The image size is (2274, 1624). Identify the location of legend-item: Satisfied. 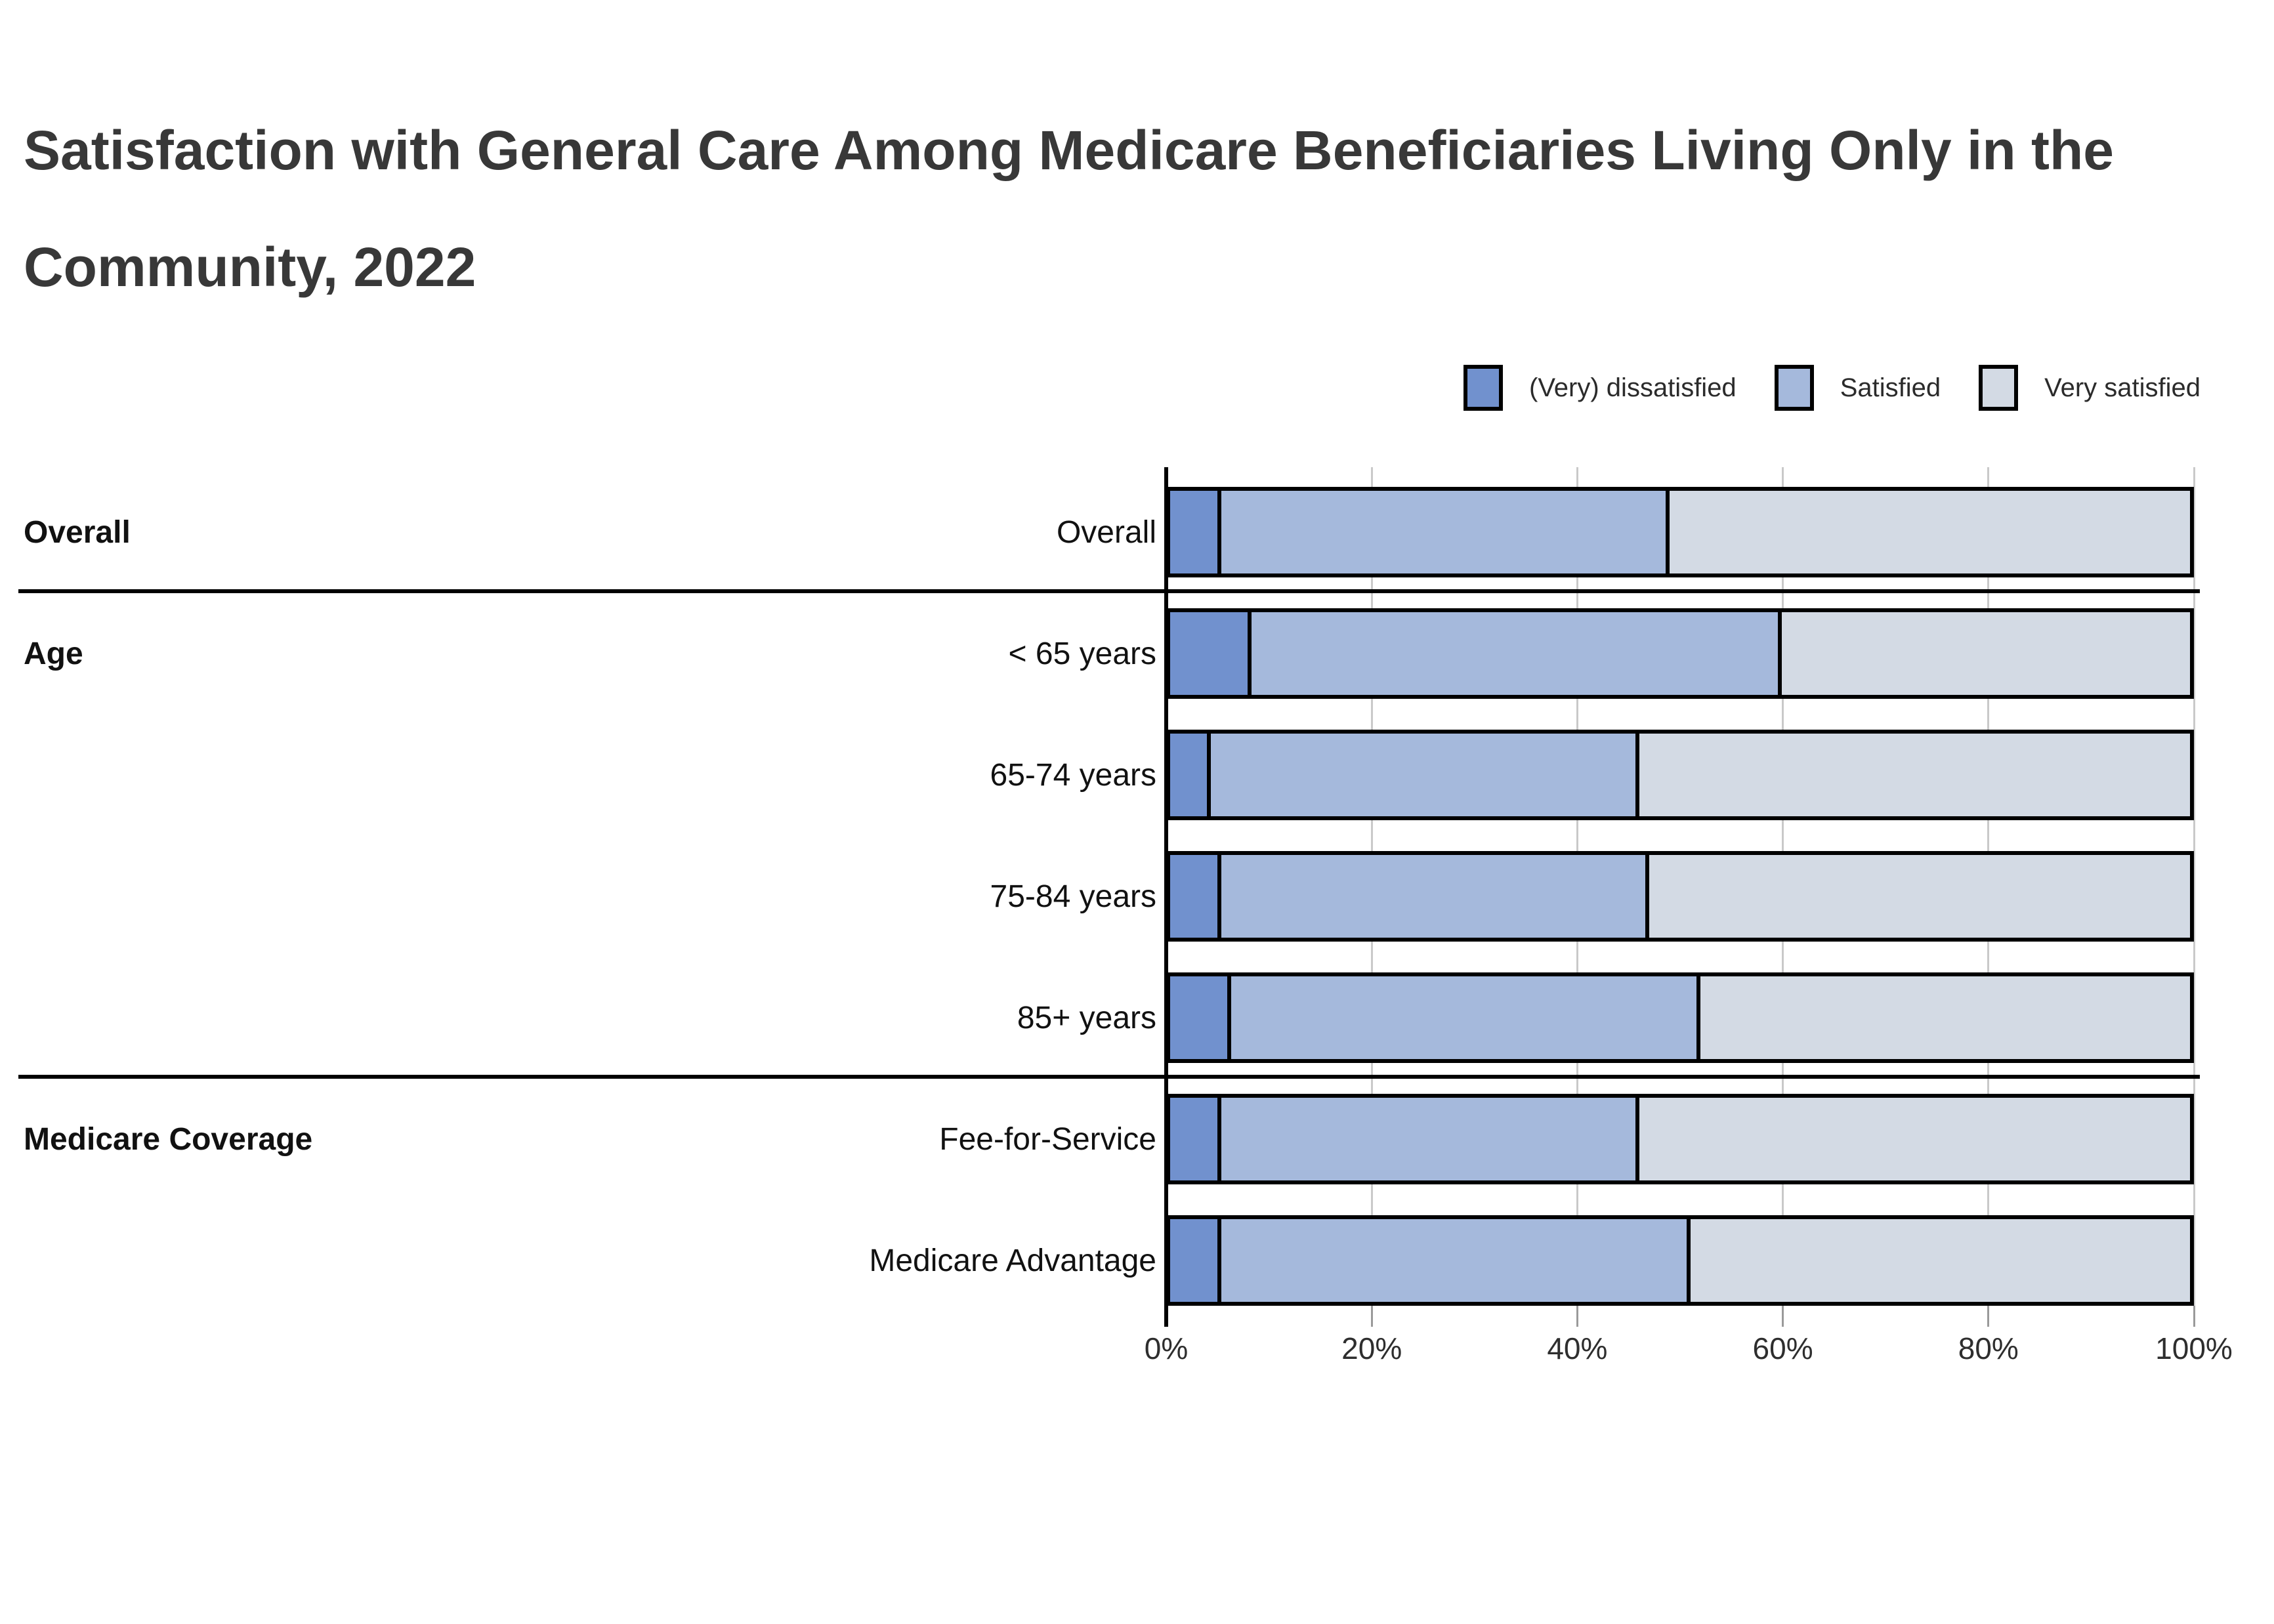
(1857, 388).